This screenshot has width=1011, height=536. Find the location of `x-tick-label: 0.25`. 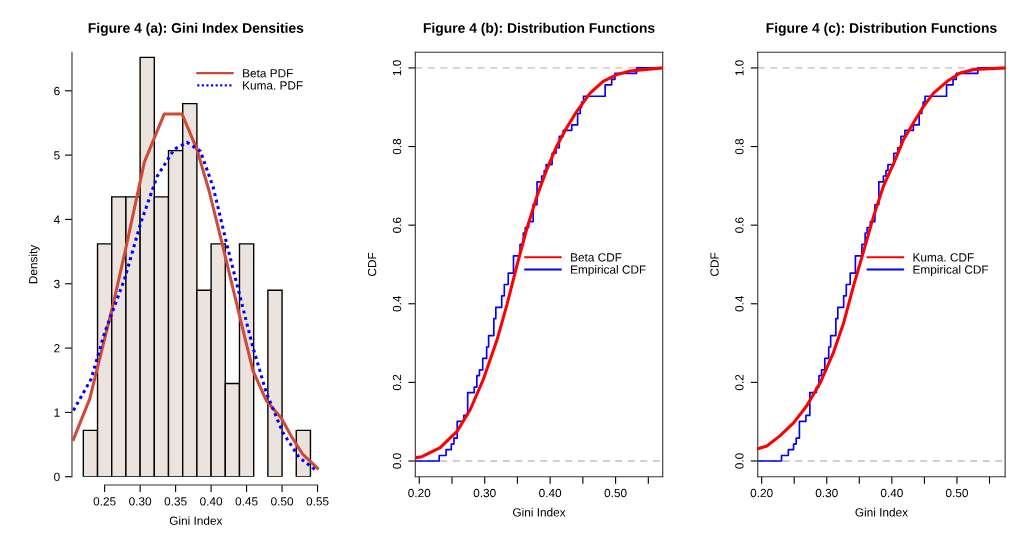

x-tick-label: 0.25 is located at coordinates (104, 501).